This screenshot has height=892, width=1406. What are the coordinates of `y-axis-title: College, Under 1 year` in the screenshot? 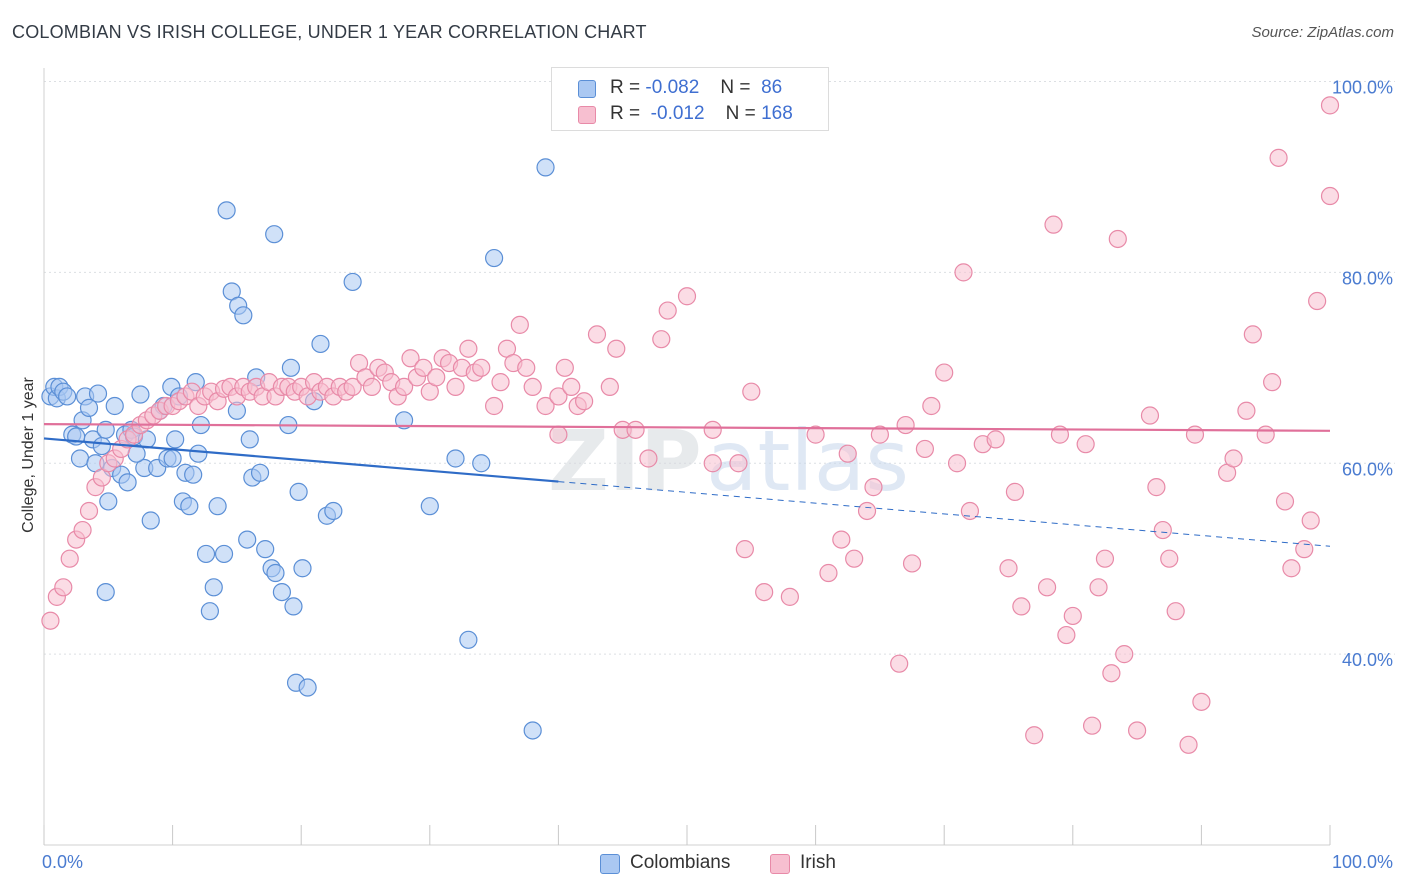 It's located at (28, 455).